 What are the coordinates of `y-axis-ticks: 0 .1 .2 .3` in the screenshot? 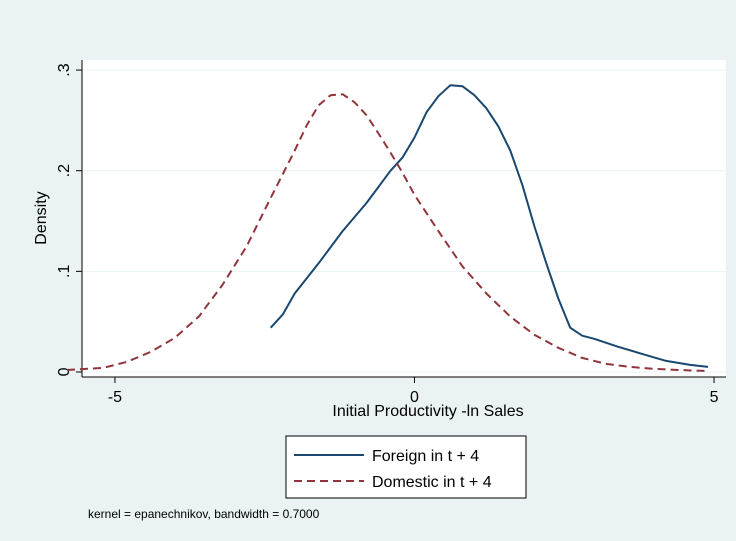 It's located at (69, 219).